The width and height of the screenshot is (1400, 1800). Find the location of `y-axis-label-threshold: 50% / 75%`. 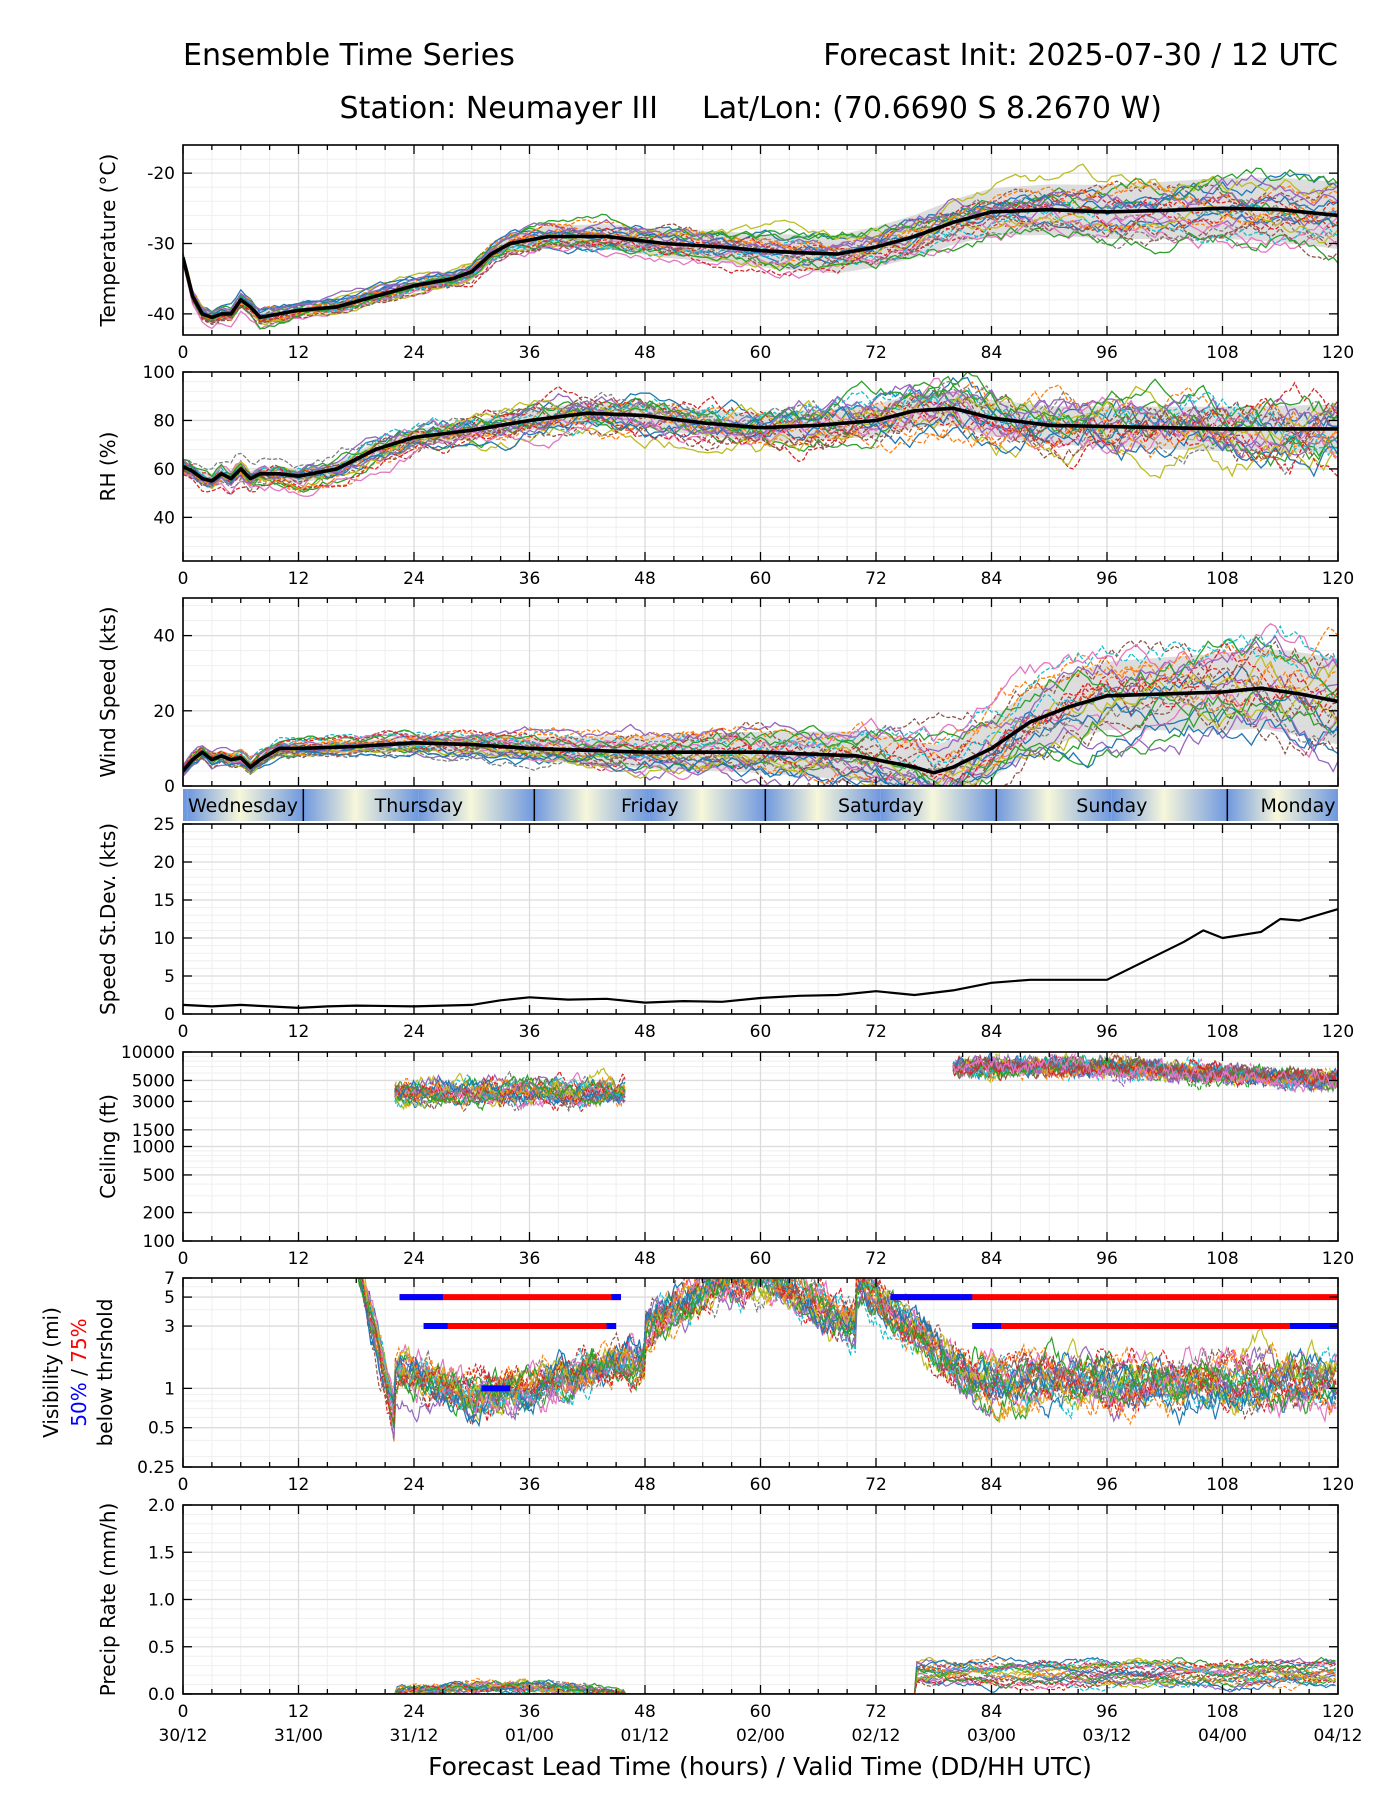

y-axis-label-threshold: 50% / 75% is located at coordinates (79, 1372).